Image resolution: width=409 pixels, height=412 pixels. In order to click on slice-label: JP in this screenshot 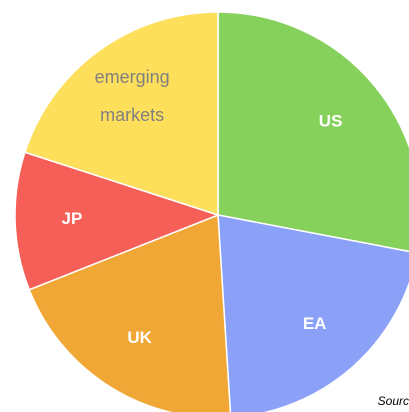, I will do `click(72, 218)`.